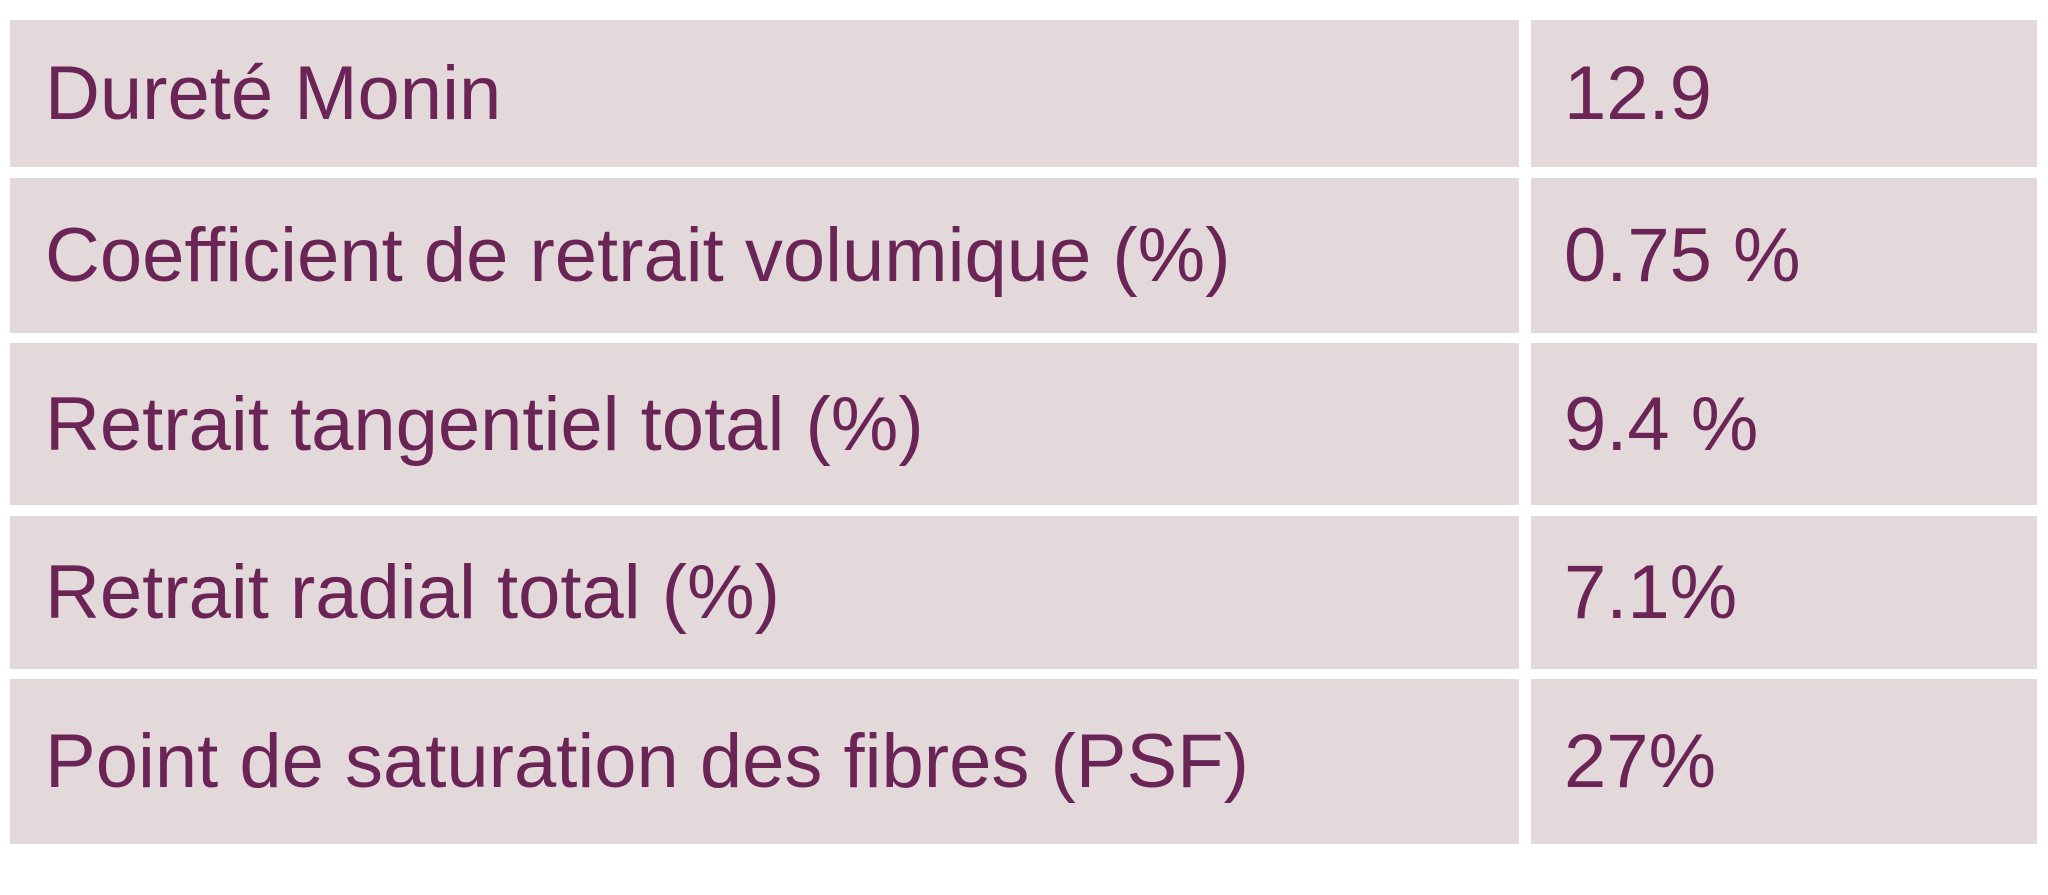 The width and height of the screenshot is (2048, 895). I want to click on property-value: 7.1%, so click(1784, 592).